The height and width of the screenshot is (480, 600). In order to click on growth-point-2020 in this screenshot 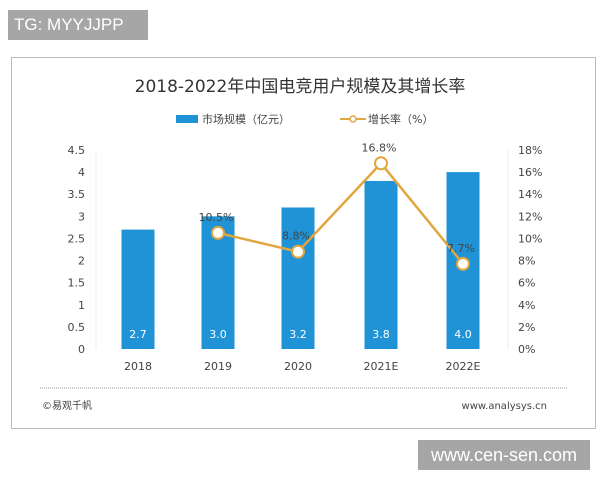, I will do `click(298, 251)`.